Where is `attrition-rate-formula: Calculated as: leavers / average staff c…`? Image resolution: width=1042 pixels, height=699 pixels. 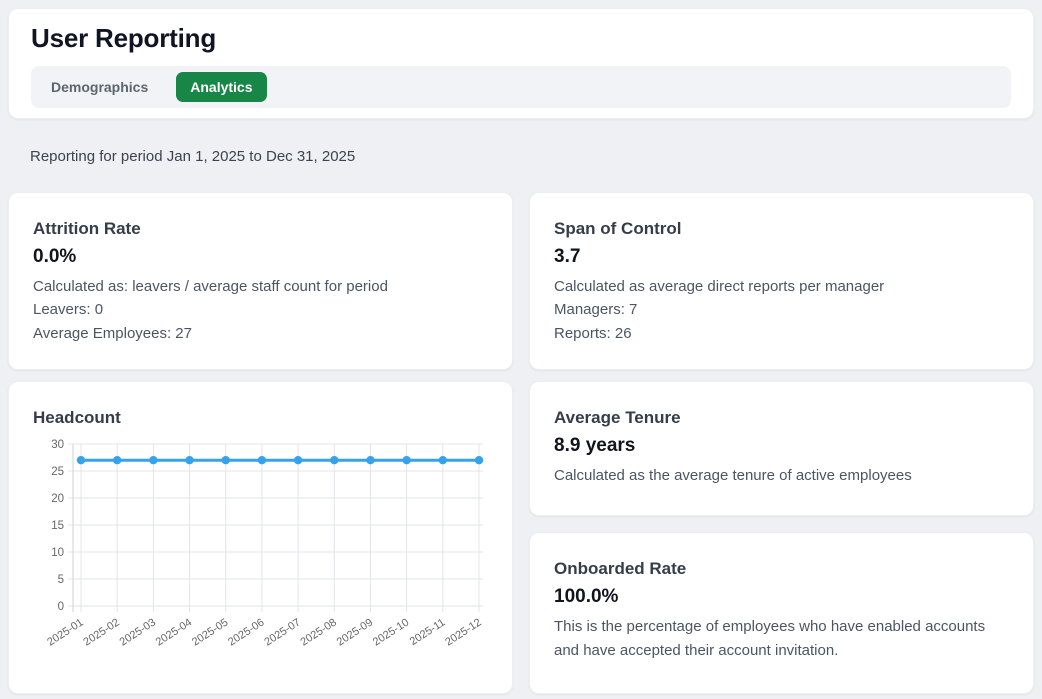 attrition-rate-formula: Calculated as: leavers / average staff c… is located at coordinates (210, 286).